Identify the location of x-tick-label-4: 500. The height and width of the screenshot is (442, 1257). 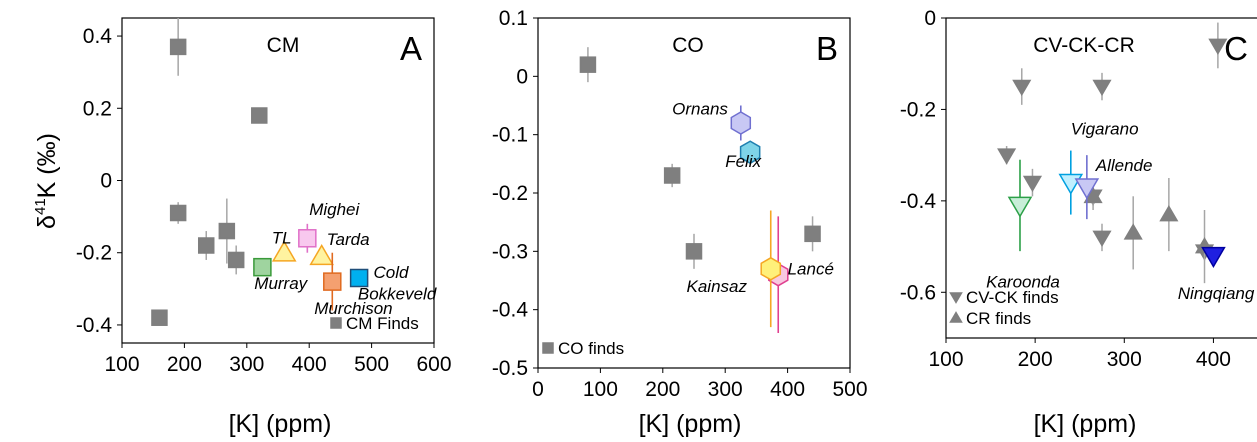
(371, 364).